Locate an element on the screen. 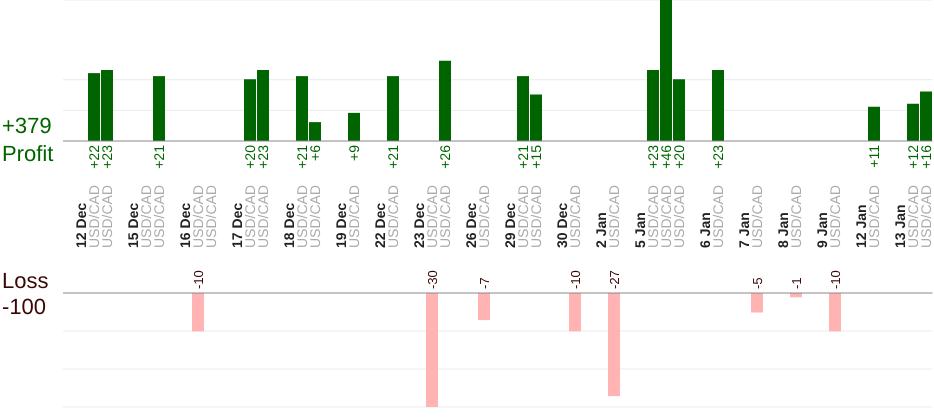 This screenshot has height=420, width=934. x-tick-label: 19 Dec is located at coordinates (341, 225).